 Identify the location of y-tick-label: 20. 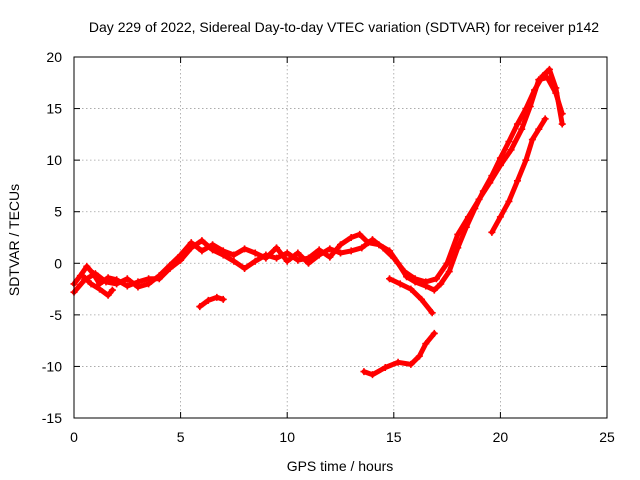
(54, 57).